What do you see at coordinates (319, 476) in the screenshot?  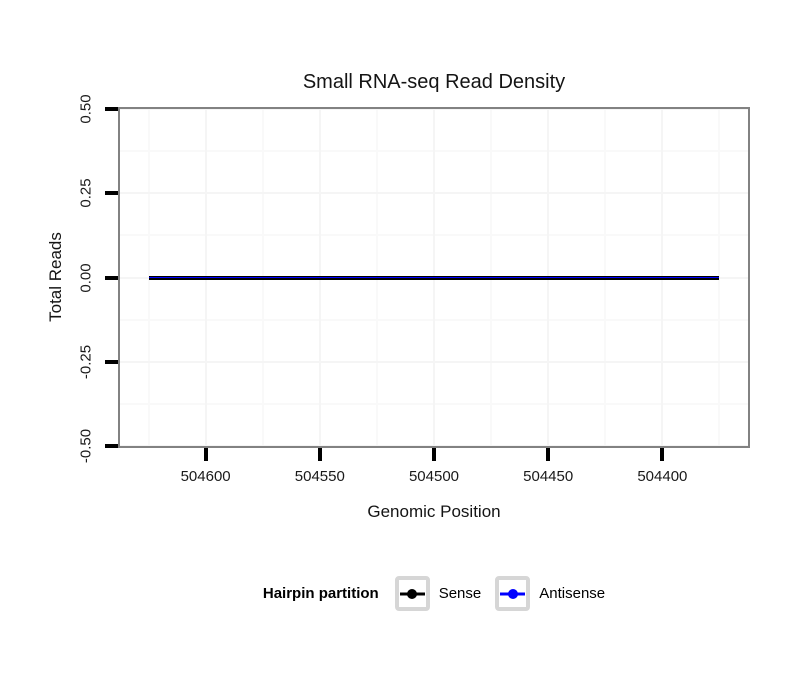 I see `x-tick-label: 504550` at bounding box center [319, 476].